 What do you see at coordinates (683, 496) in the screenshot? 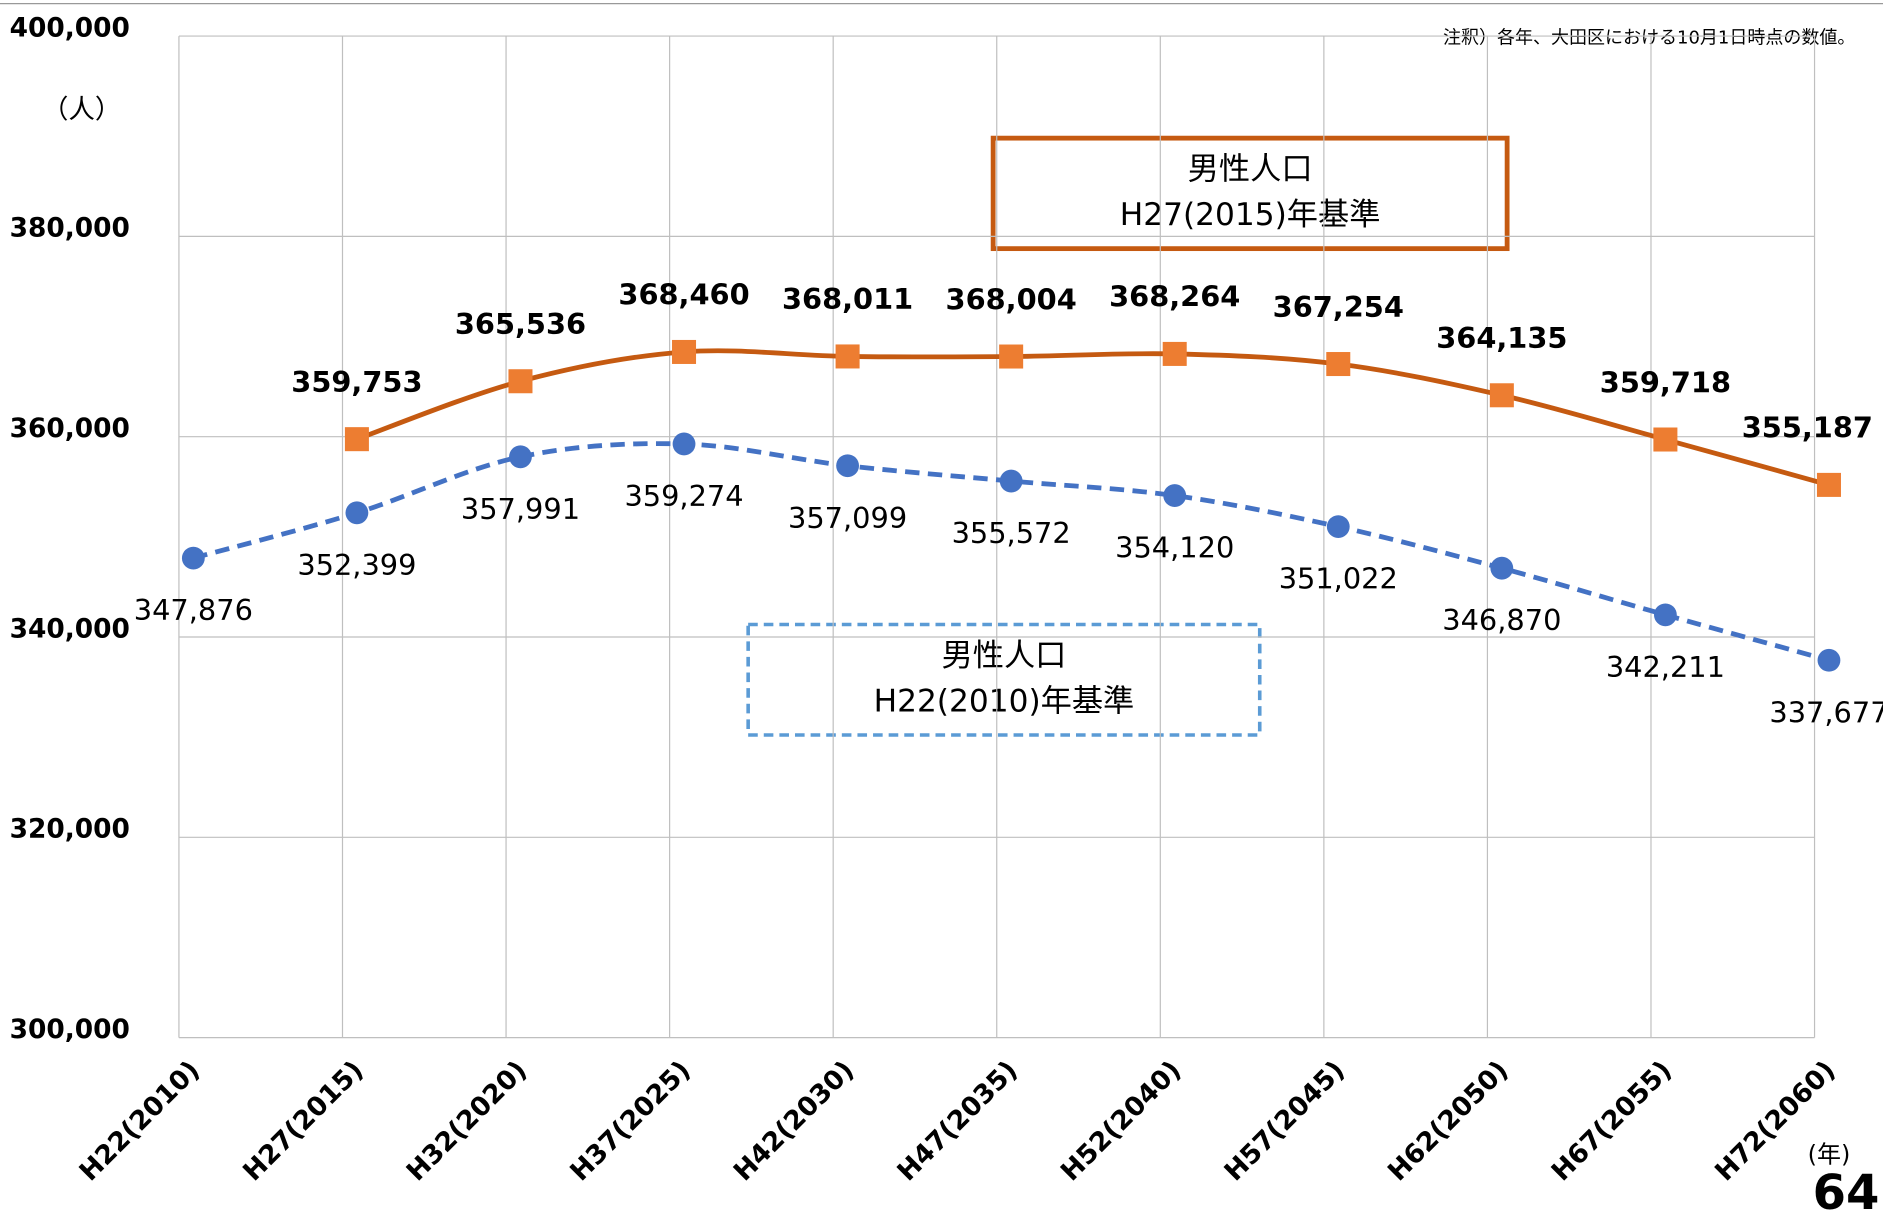
I see `data-label: 359,274` at bounding box center [683, 496].